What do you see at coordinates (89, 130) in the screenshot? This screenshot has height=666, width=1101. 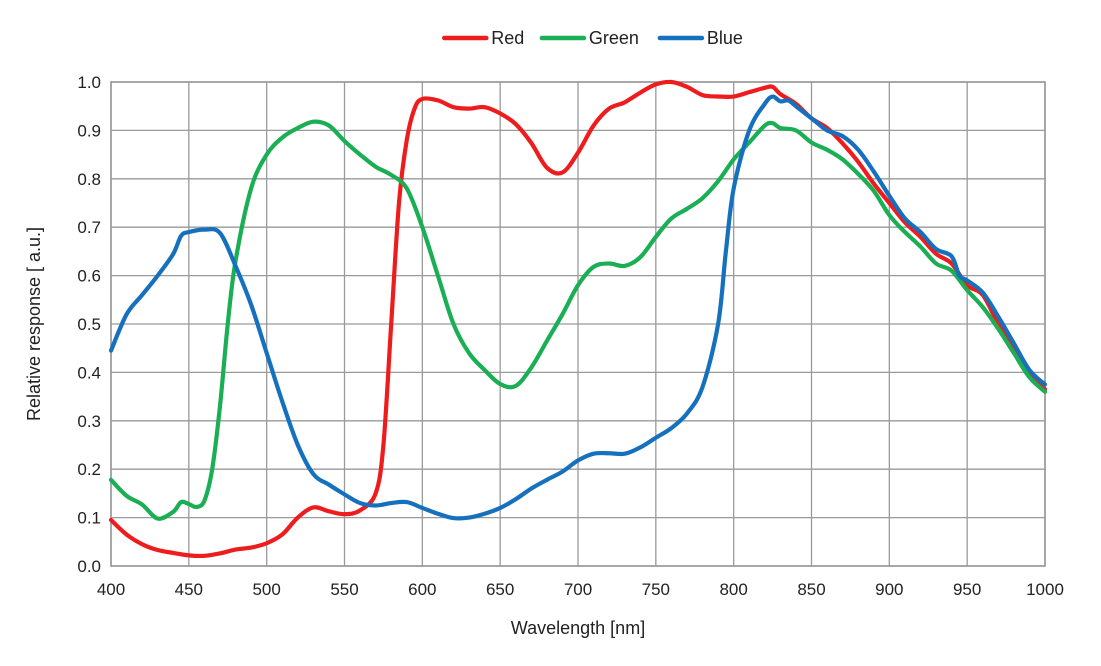 I see `y-tick-label: 0.9` at bounding box center [89, 130].